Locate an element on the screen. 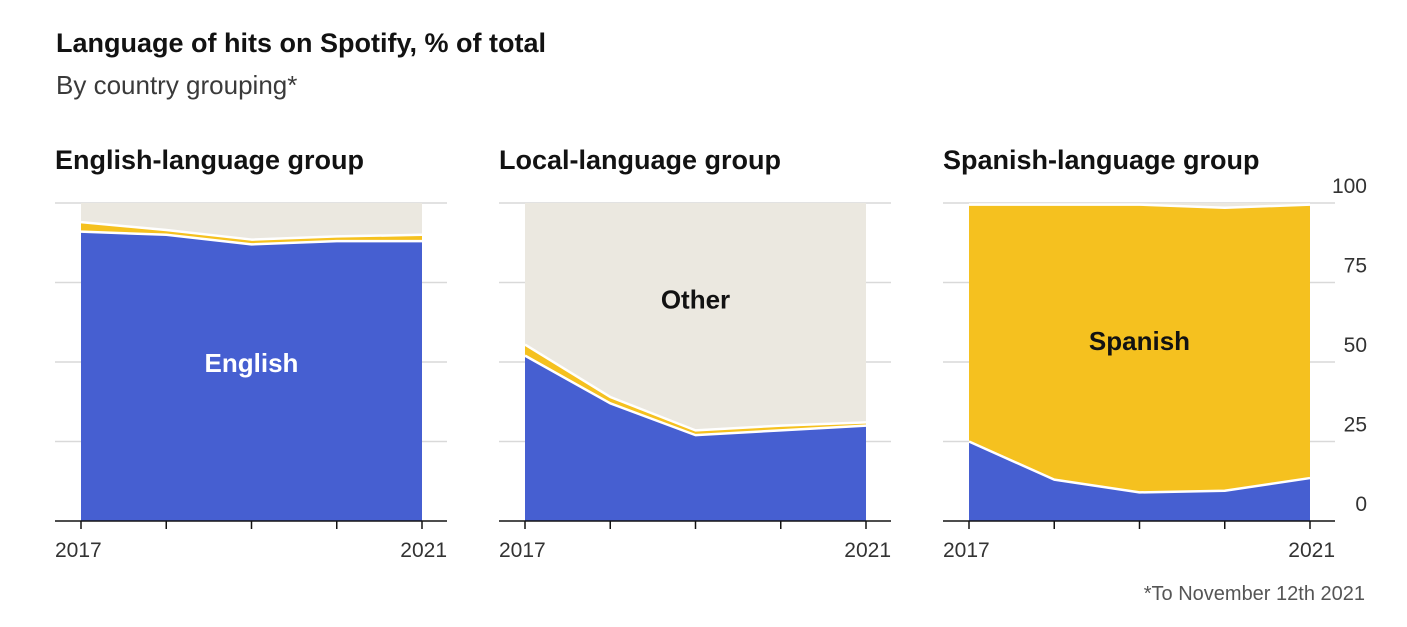  y-tick-label: 100 is located at coordinates (1349, 186).